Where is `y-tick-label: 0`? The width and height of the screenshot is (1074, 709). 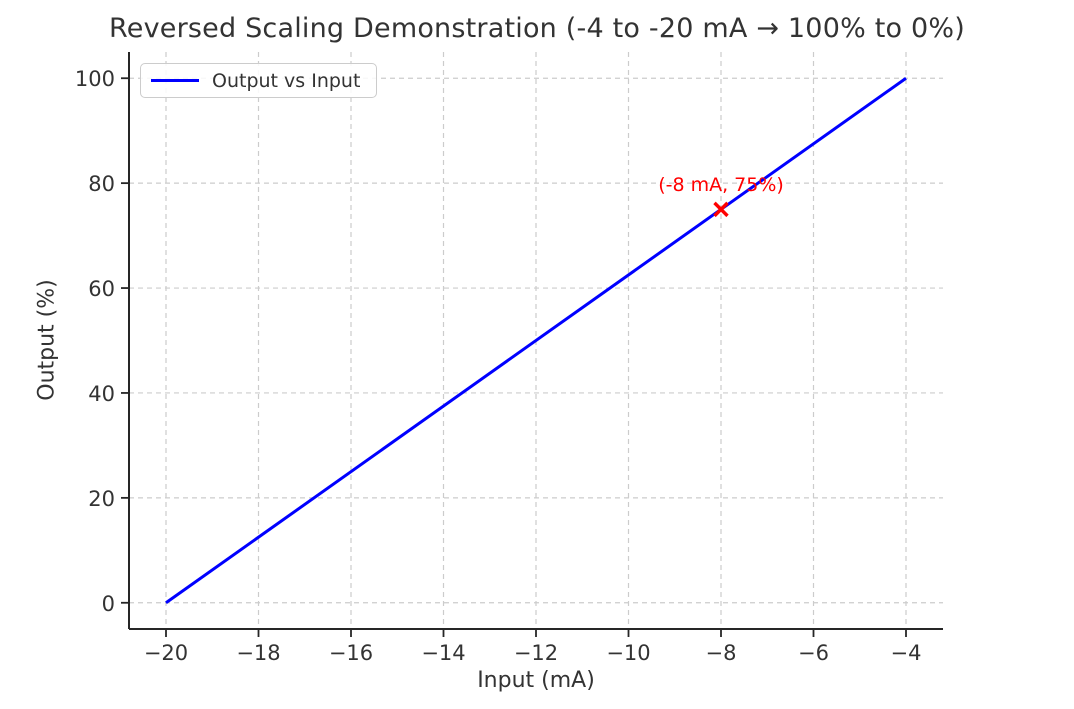 y-tick-label: 0 is located at coordinates (108, 604).